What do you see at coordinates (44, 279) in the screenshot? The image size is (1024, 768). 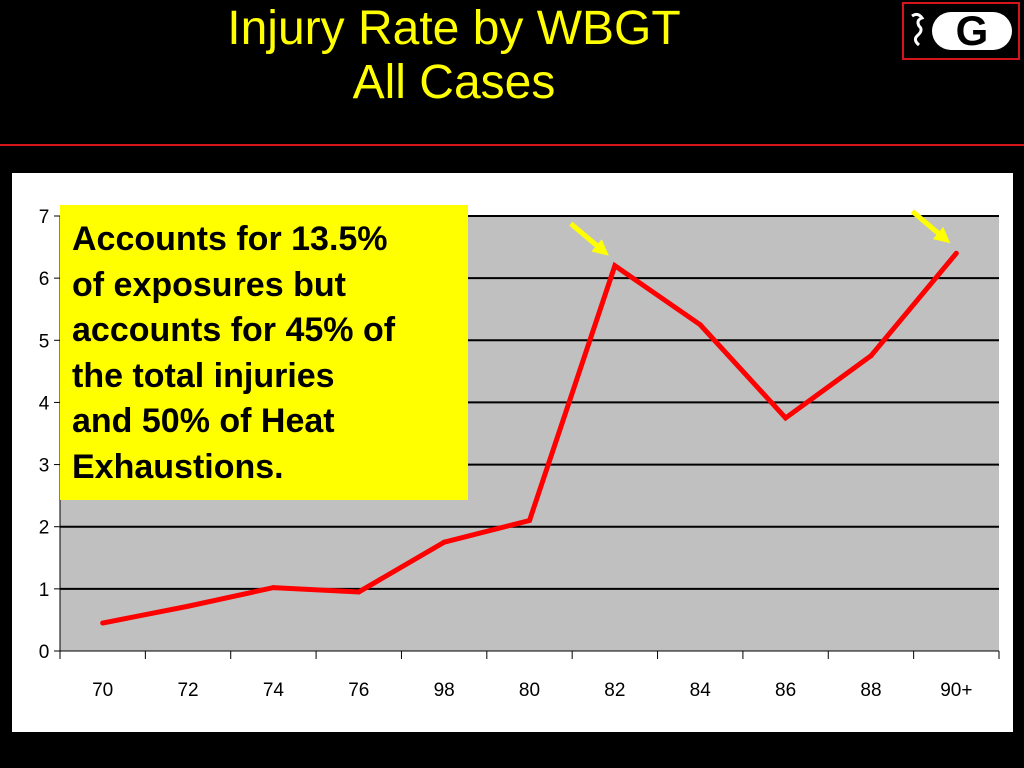 I see `y-tick-label: 6` at bounding box center [44, 279].